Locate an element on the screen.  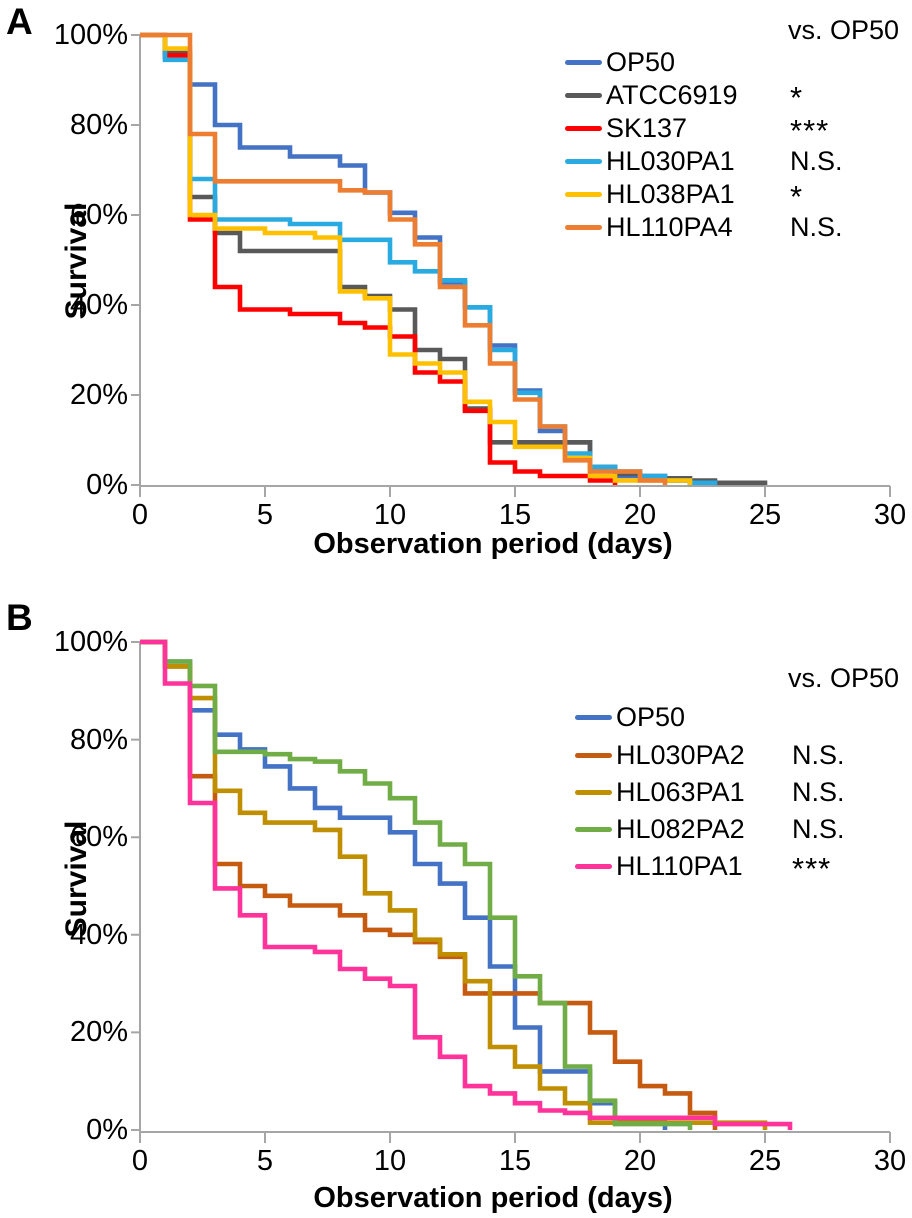
legend-line-icon-atcc6919 is located at coordinates (583, 95).